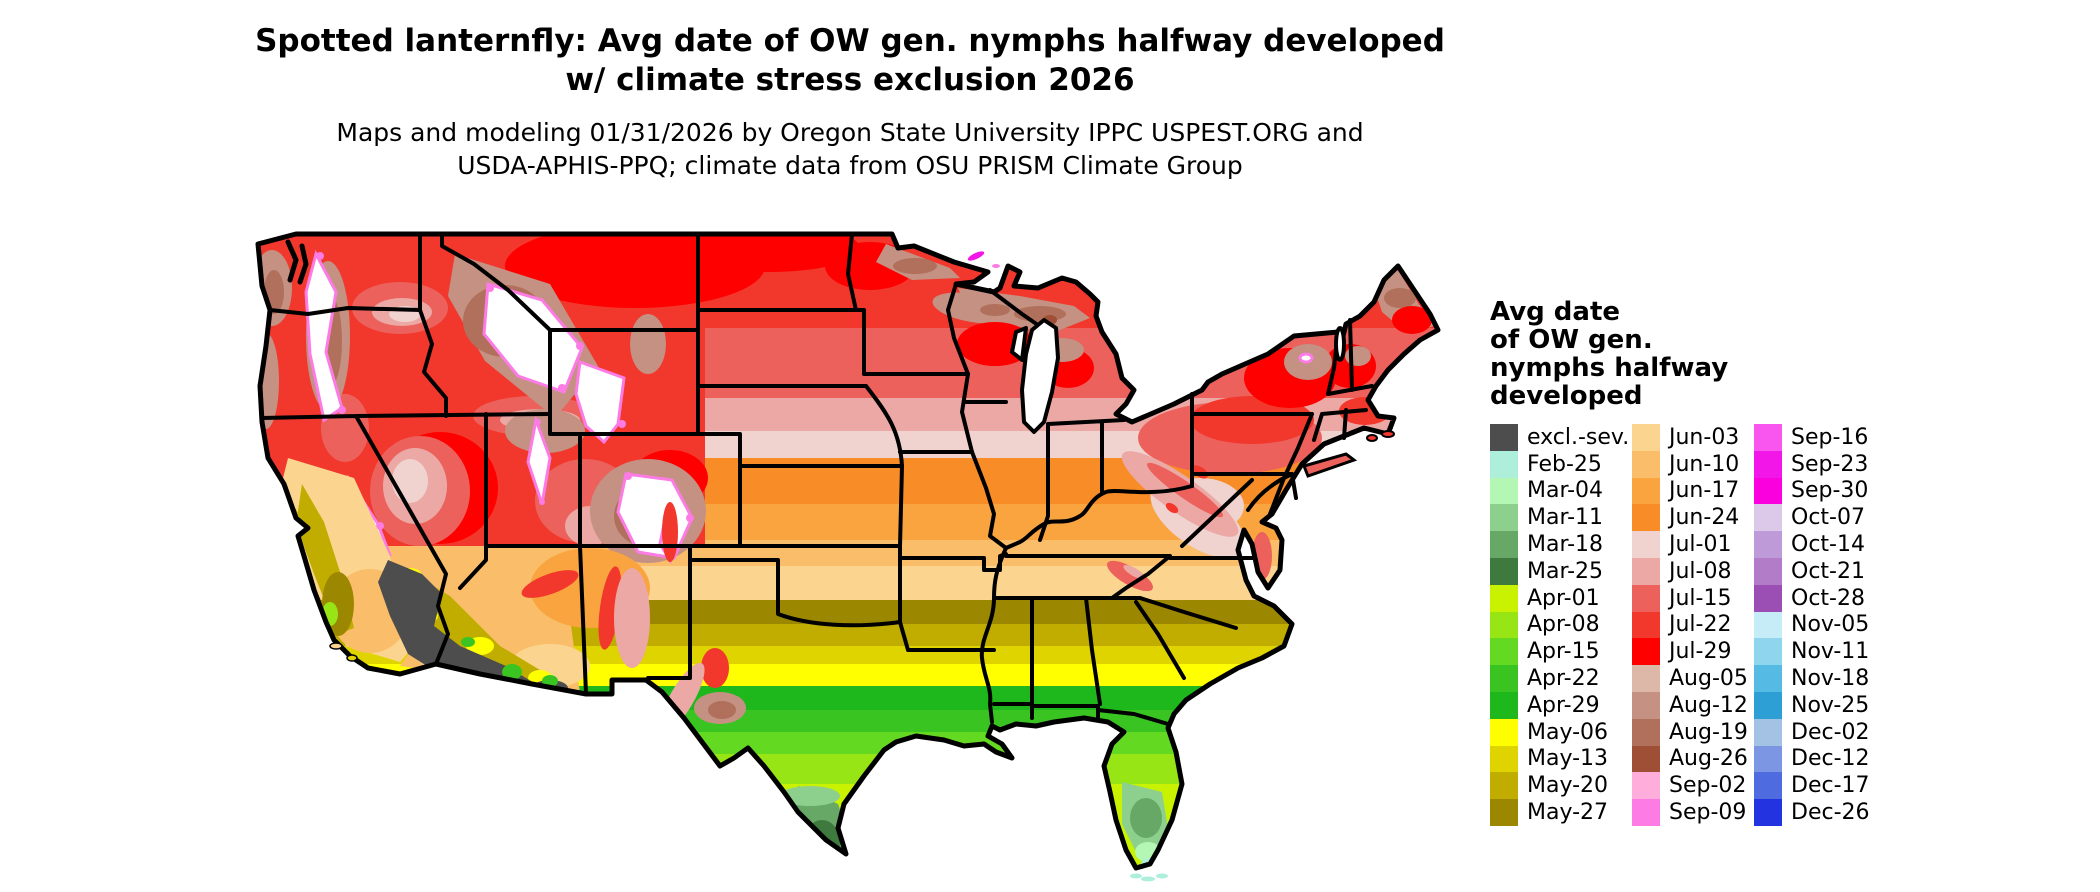  What do you see at coordinates (1704, 518) in the screenshot?
I see `legend-label: Jun-24` at bounding box center [1704, 518].